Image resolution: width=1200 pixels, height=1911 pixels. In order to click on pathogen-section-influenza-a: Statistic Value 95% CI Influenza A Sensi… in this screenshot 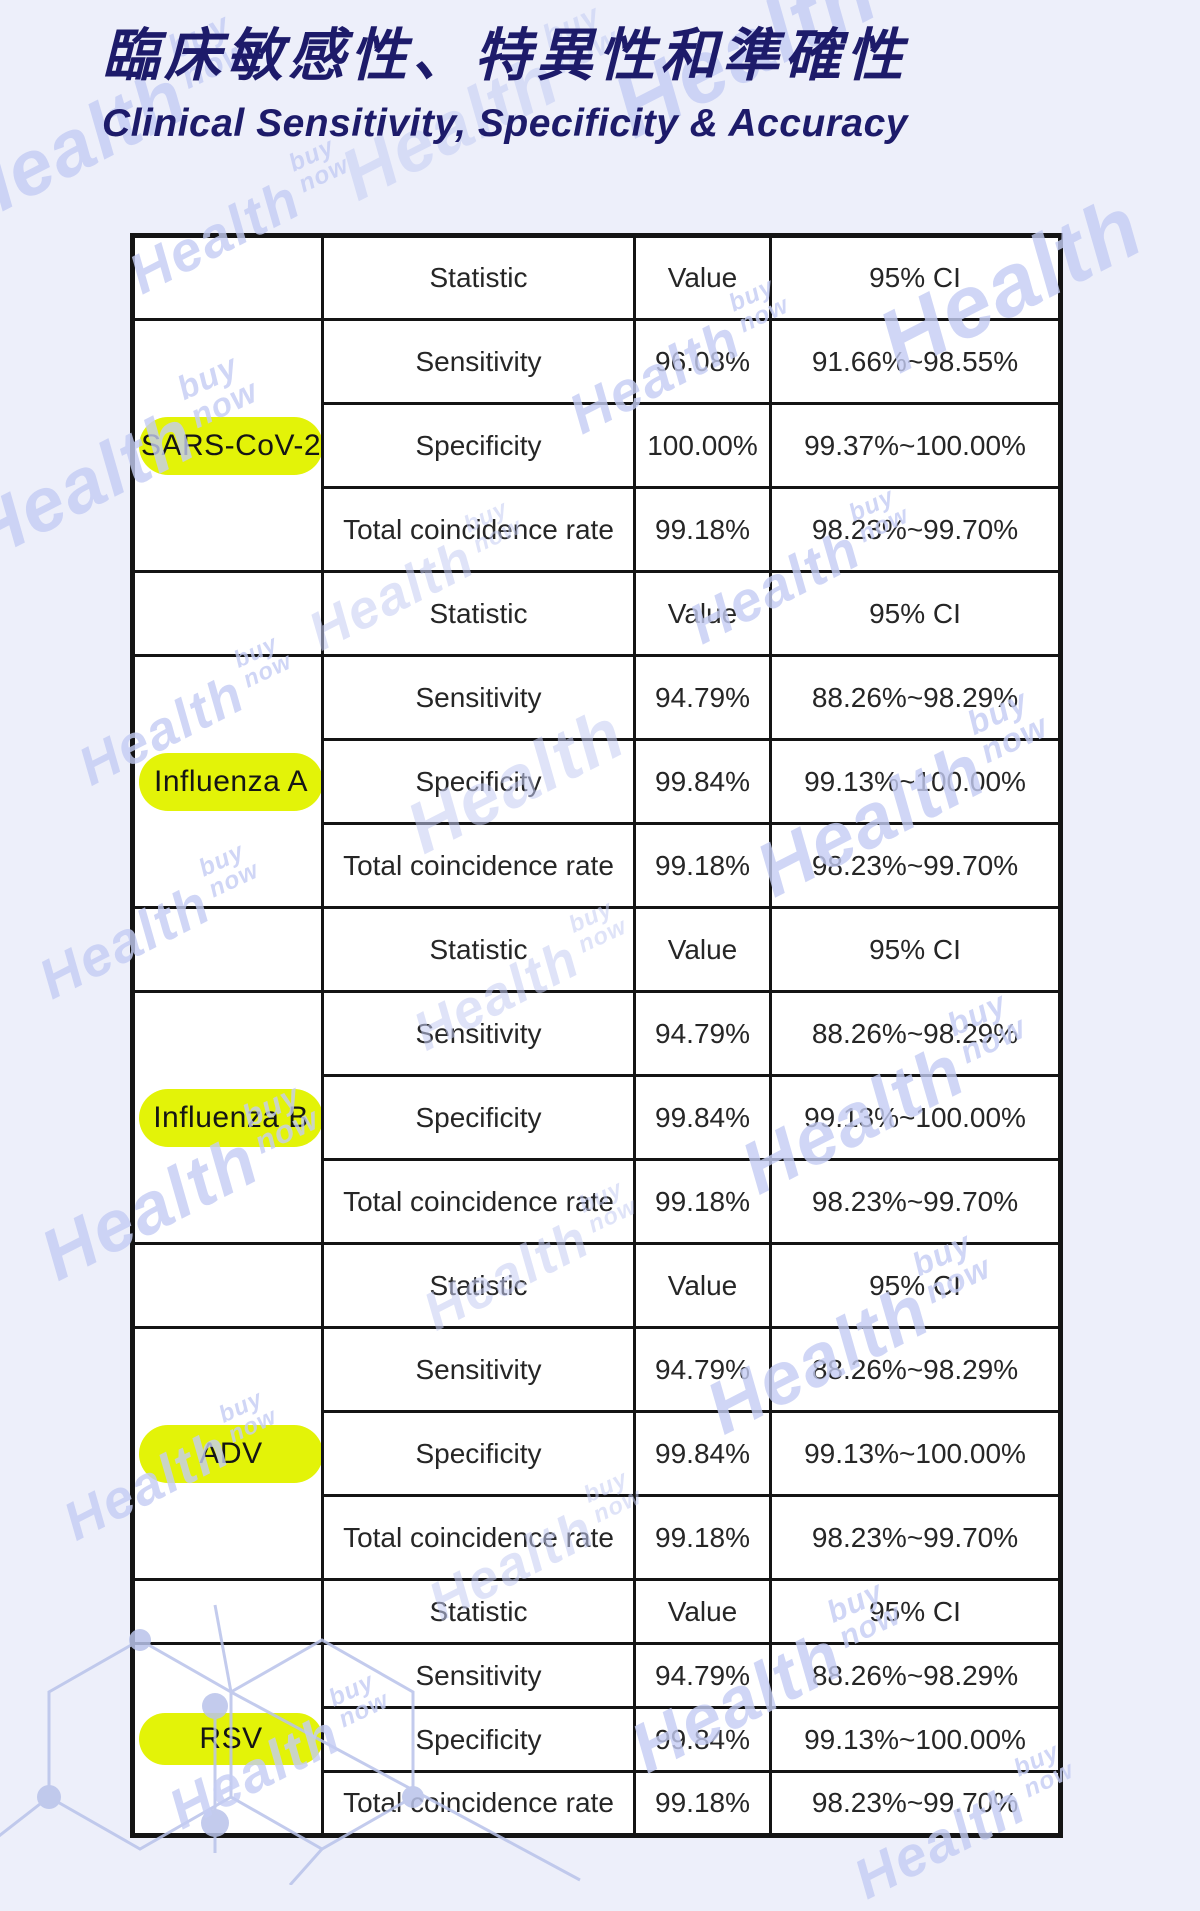, I will do `click(596, 739)`.